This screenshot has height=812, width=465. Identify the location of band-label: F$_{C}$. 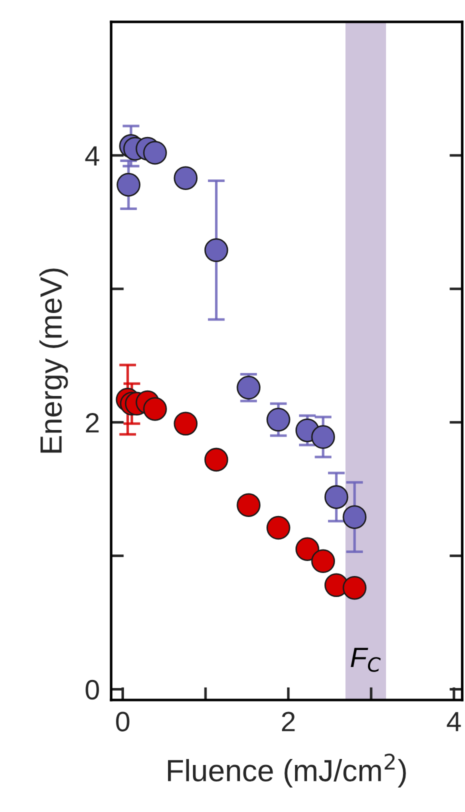
(365, 660).